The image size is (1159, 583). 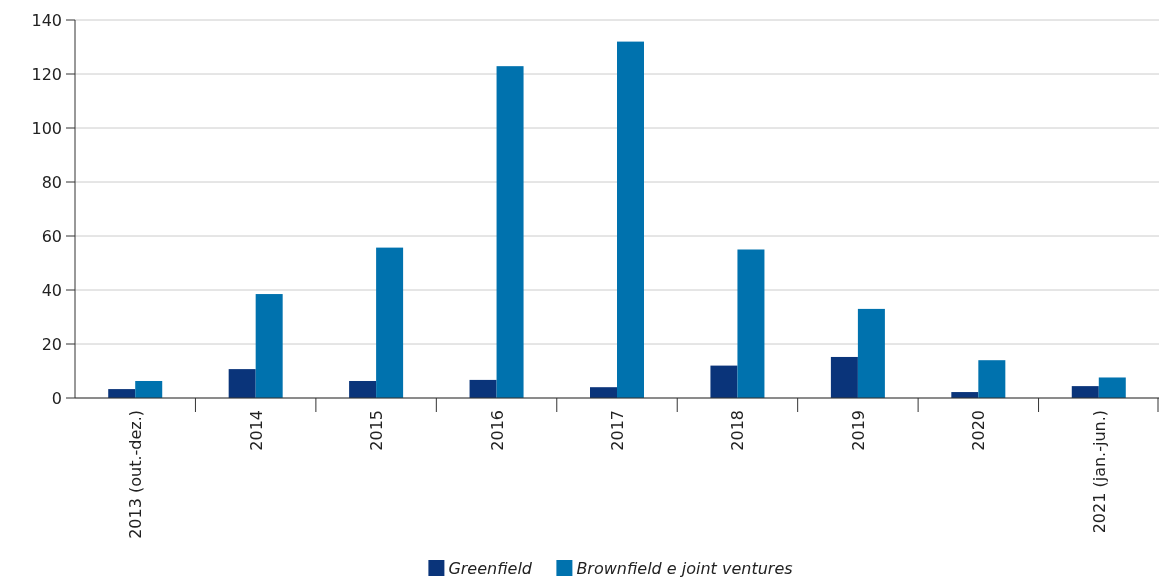 What do you see at coordinates (858, 430) in the screenshot?
I see `x-tick-label: 2019` at bounding box center [858, 430].